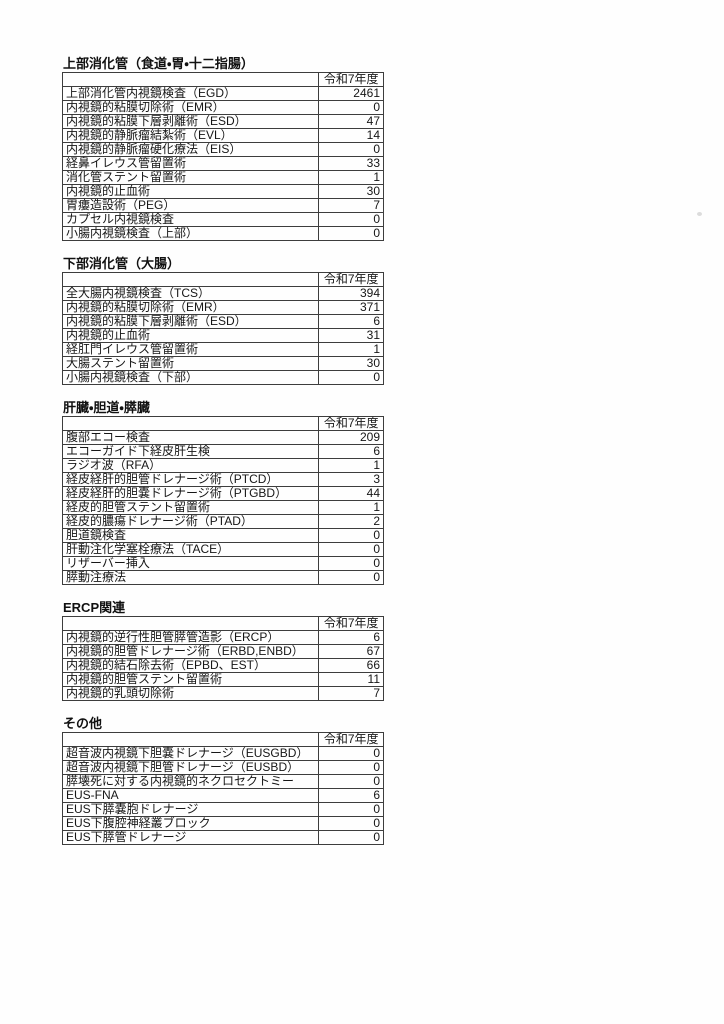  I want to click on table-row: リザーバー挿入 0, so click(222, 563).